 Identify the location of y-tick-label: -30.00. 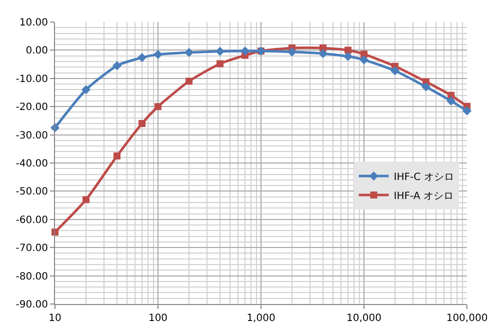
(32, 136).